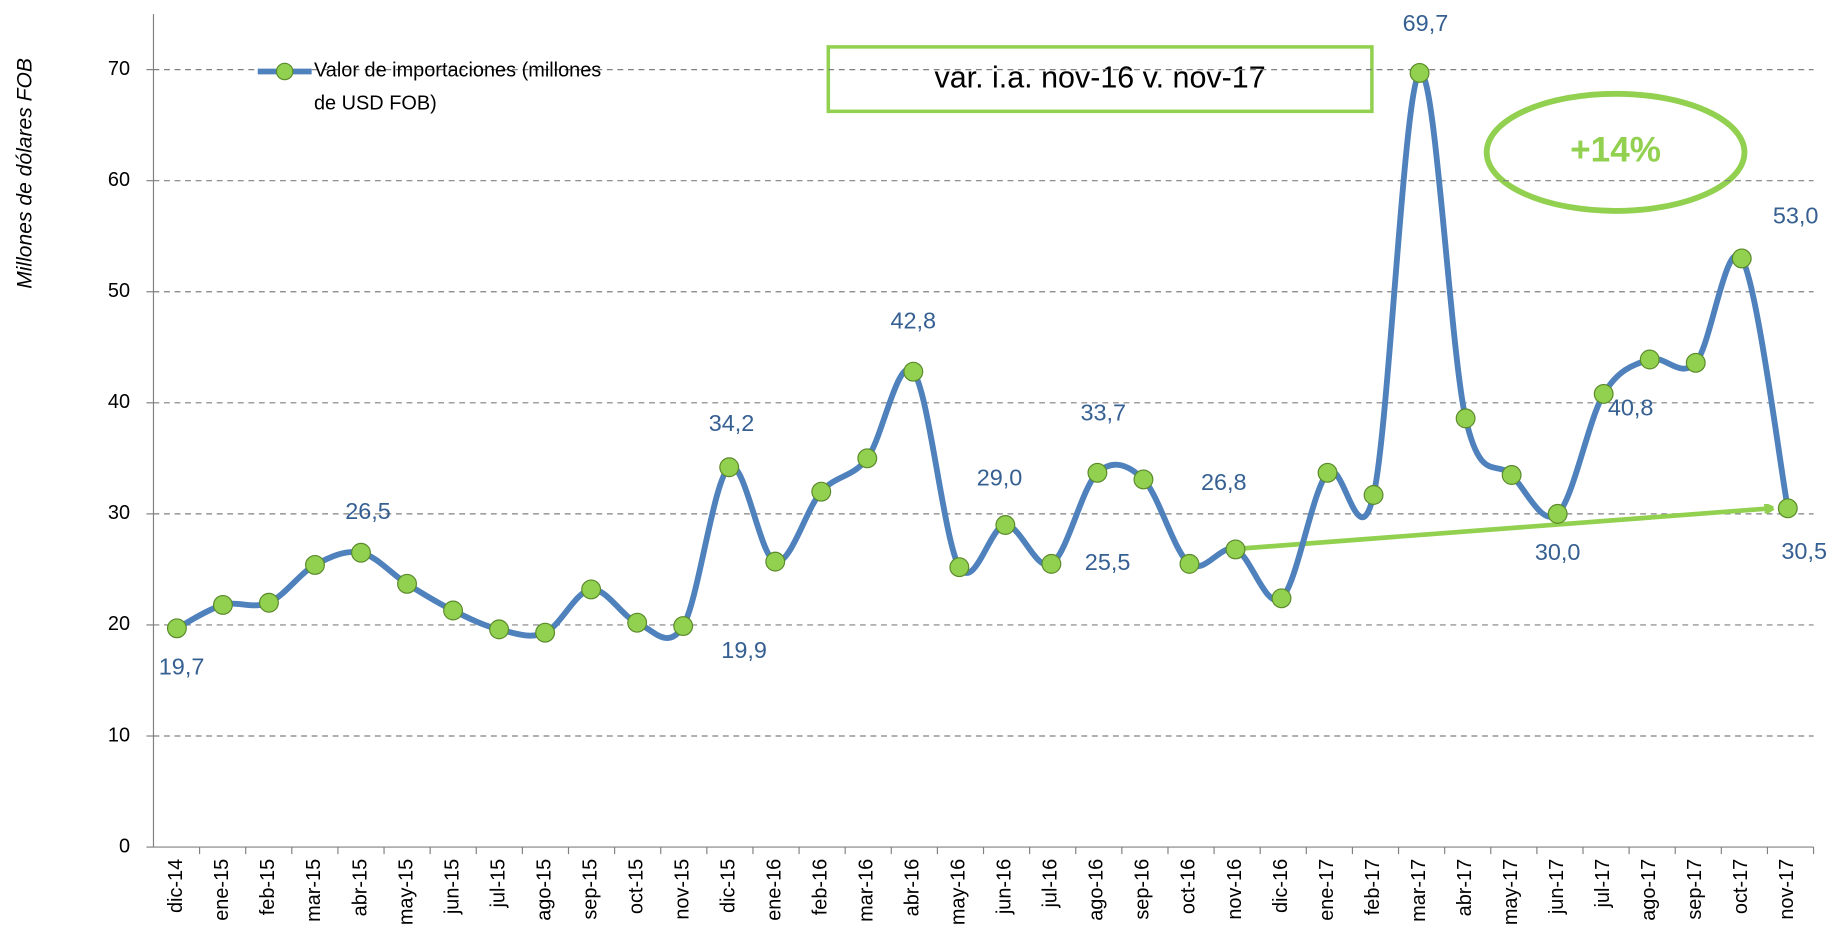 The width and height of the screenshot is (1837, 942). I want to click on x-tick-label: may-15, so click(406, 892).